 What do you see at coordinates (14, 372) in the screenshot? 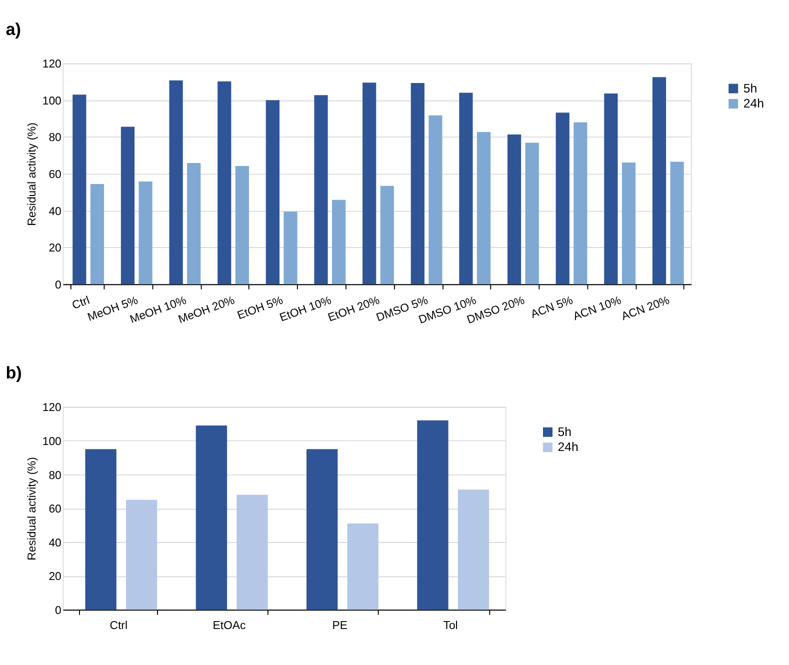
I see `chart-title: b)` at bounding box center [14, 372].